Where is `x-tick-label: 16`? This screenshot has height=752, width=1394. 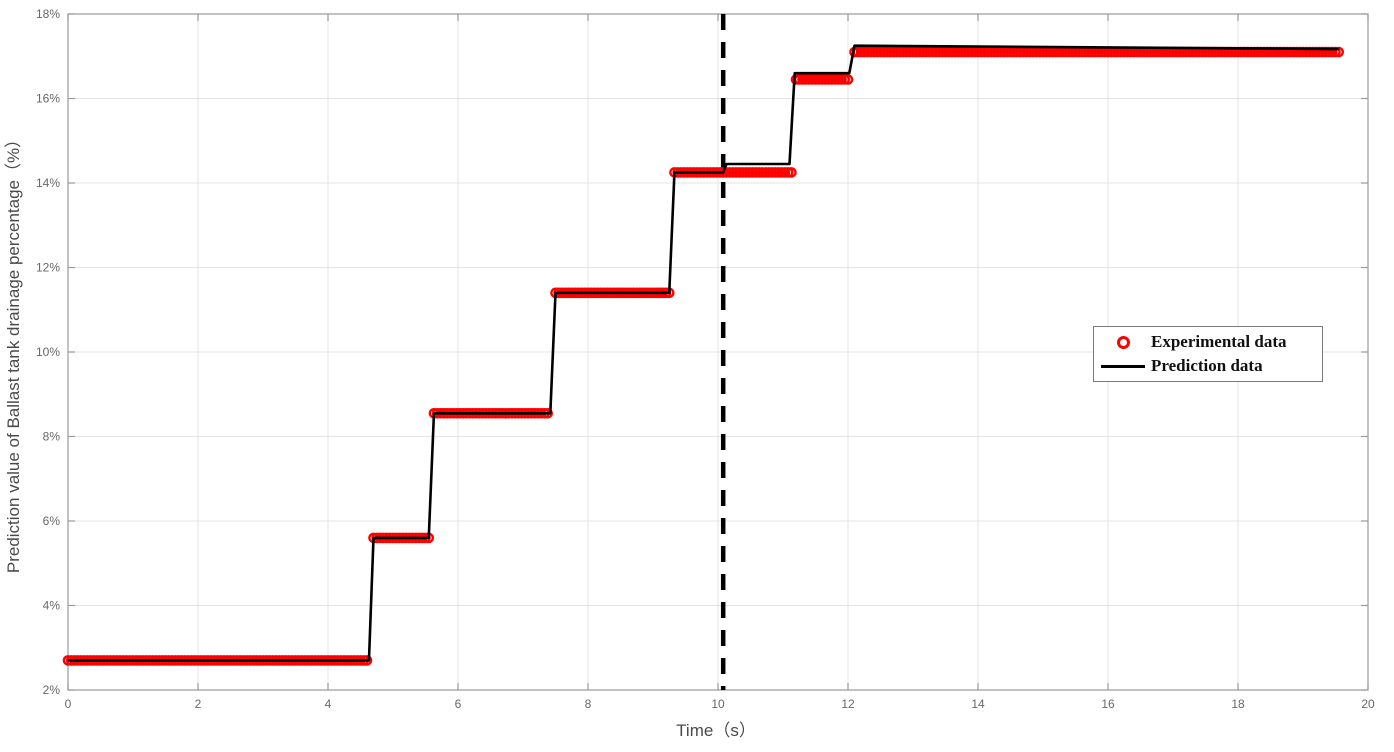
x-tick-label: 16 is located at coordinates (1108, 704).